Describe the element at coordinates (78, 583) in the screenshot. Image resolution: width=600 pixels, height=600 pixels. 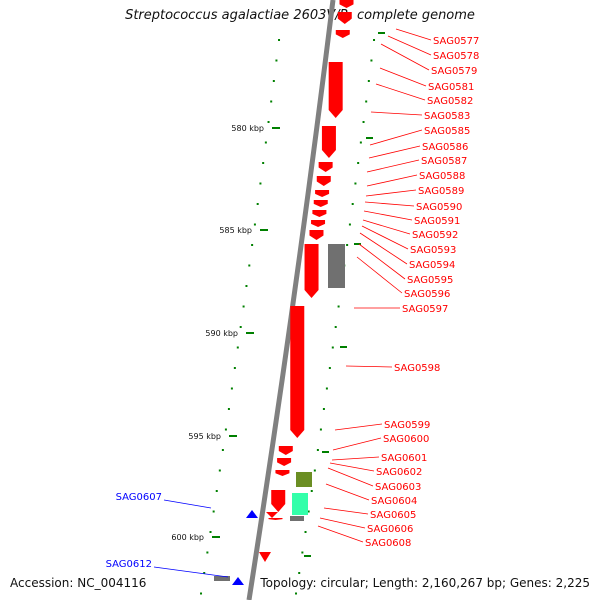
I see `accession-text: Accession: NC_004116` at that location.